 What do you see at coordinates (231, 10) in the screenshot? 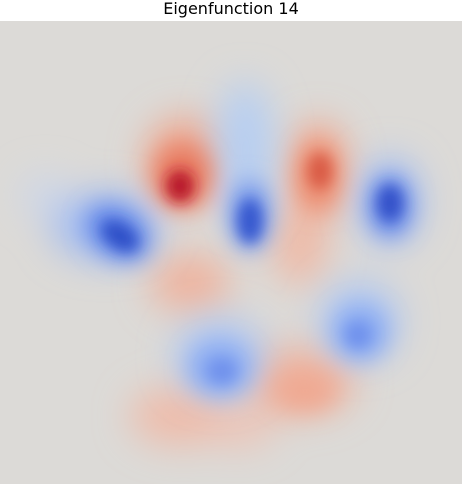
I see `plot-title: Eigenfunction 14` at bounding box center [231, 10].